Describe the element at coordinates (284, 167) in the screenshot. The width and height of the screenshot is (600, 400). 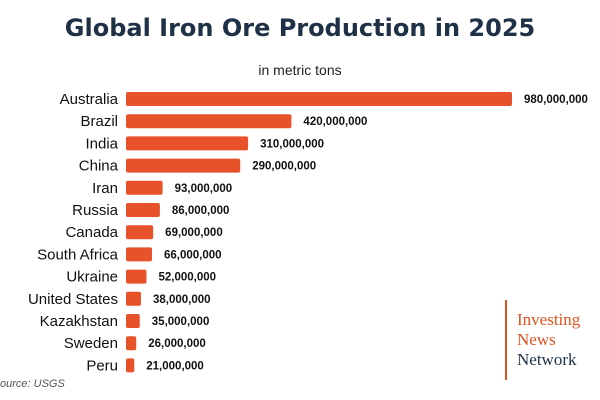
I see `value-label: 290,000,000` at that location.